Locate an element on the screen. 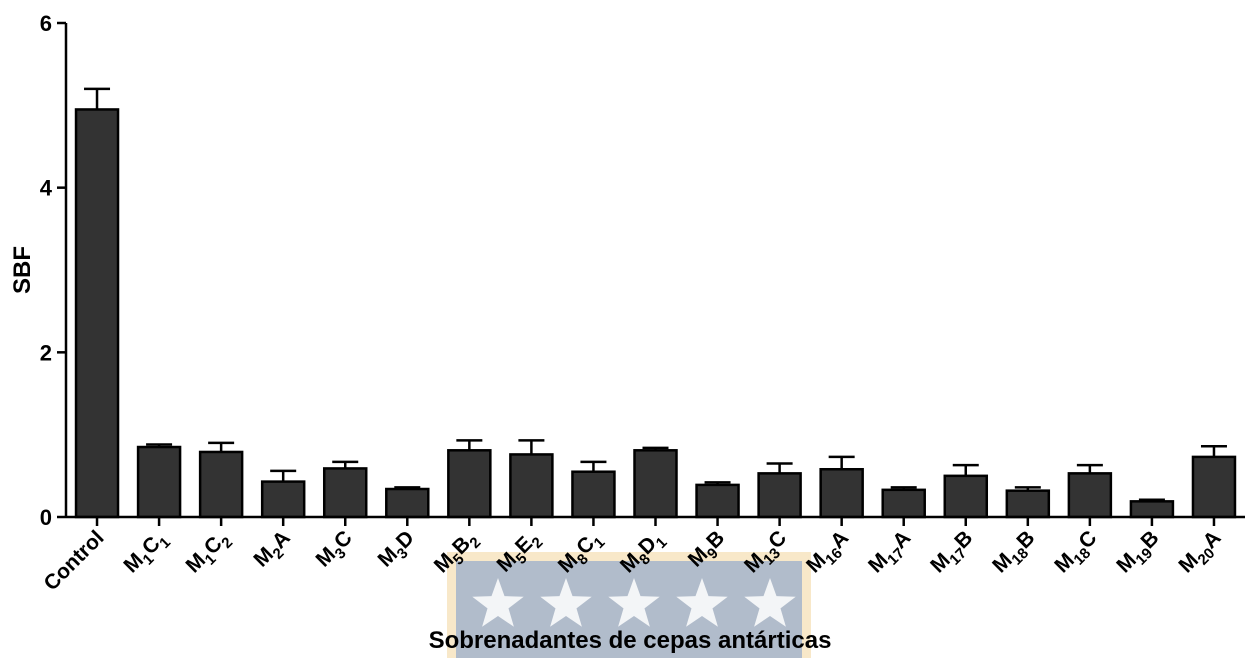  x-tick-label-m17a: M17A is located at coordinates (891, 553).